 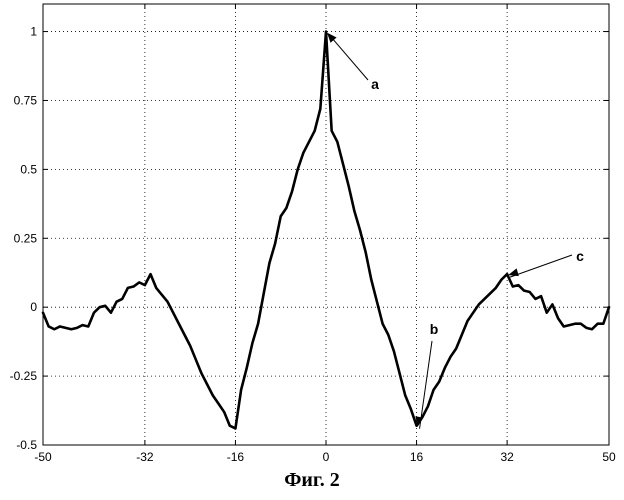 What do you see at coordinates (145, 456) in the screenshot?
I see `x-tick-label: -32` at bounding box center [145, 456].